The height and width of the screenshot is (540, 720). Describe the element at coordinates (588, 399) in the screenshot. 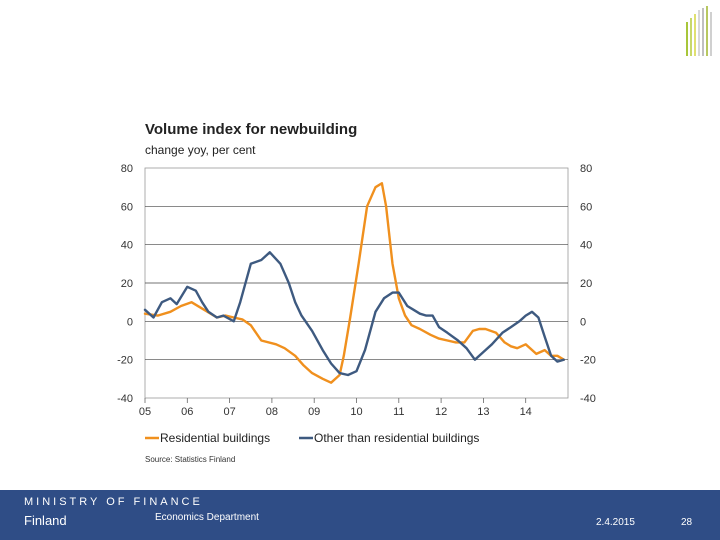

I see `y-tick-label-right: -40` at that location.